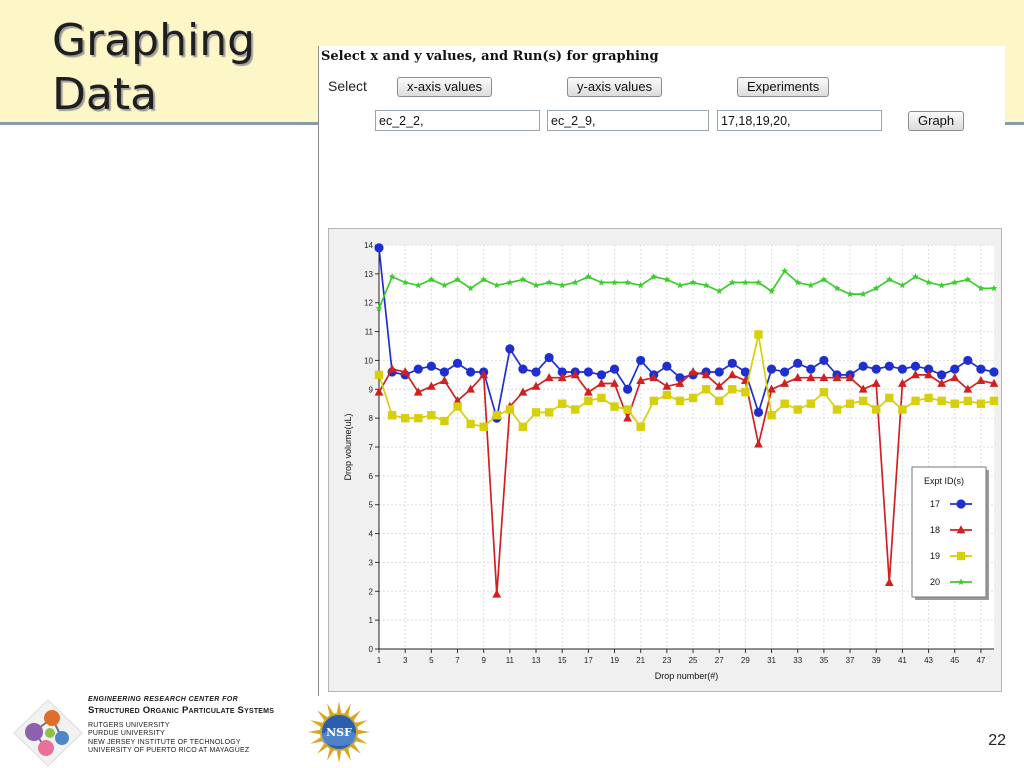  What do you see at coordinates (348, 446) in the screenshot?
I see `y-axis-label: Drop volume(uL)` at bounding box center [348, 446].